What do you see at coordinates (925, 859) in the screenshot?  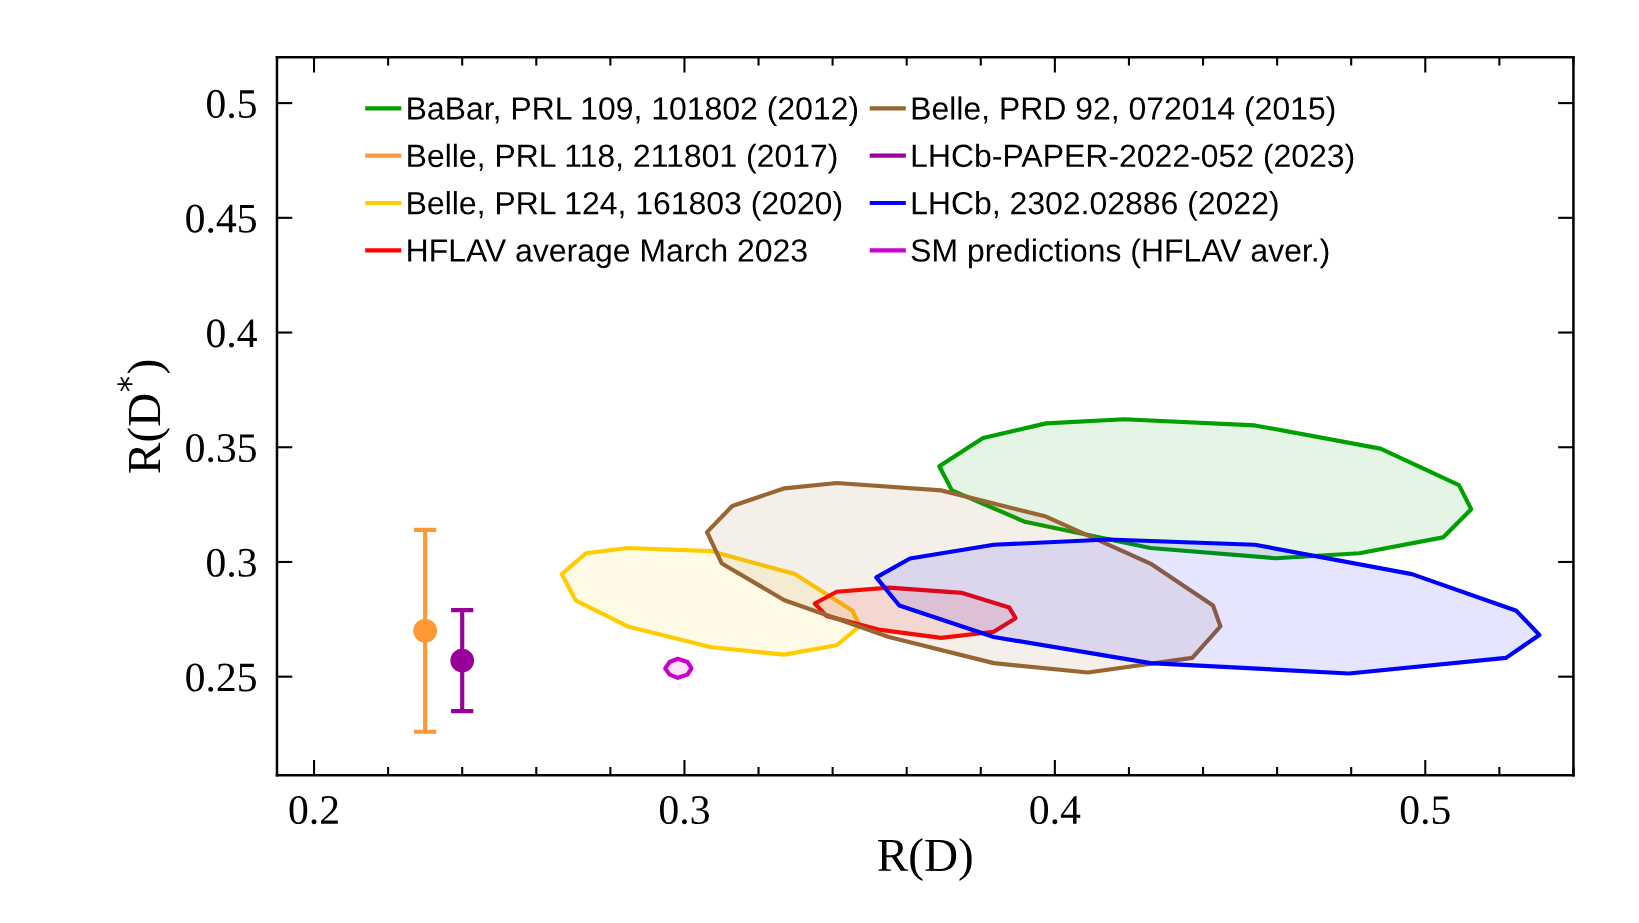 I see `x-axis-title: R(D)` at bounding box center [925, 859].